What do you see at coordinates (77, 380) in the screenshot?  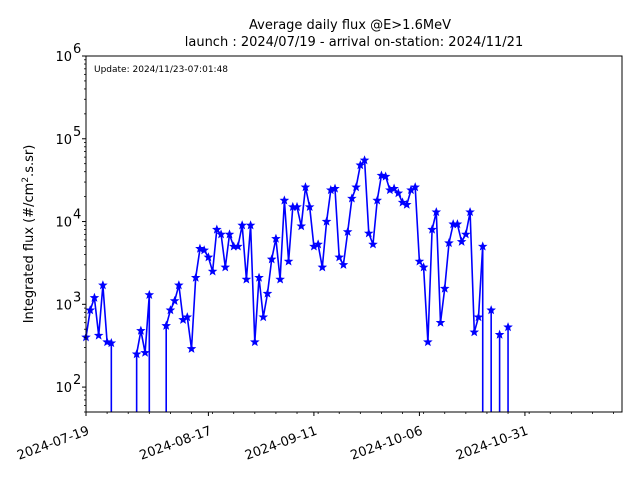 I see `y-tick-exponent: 2` at bounding box center [77, 380].